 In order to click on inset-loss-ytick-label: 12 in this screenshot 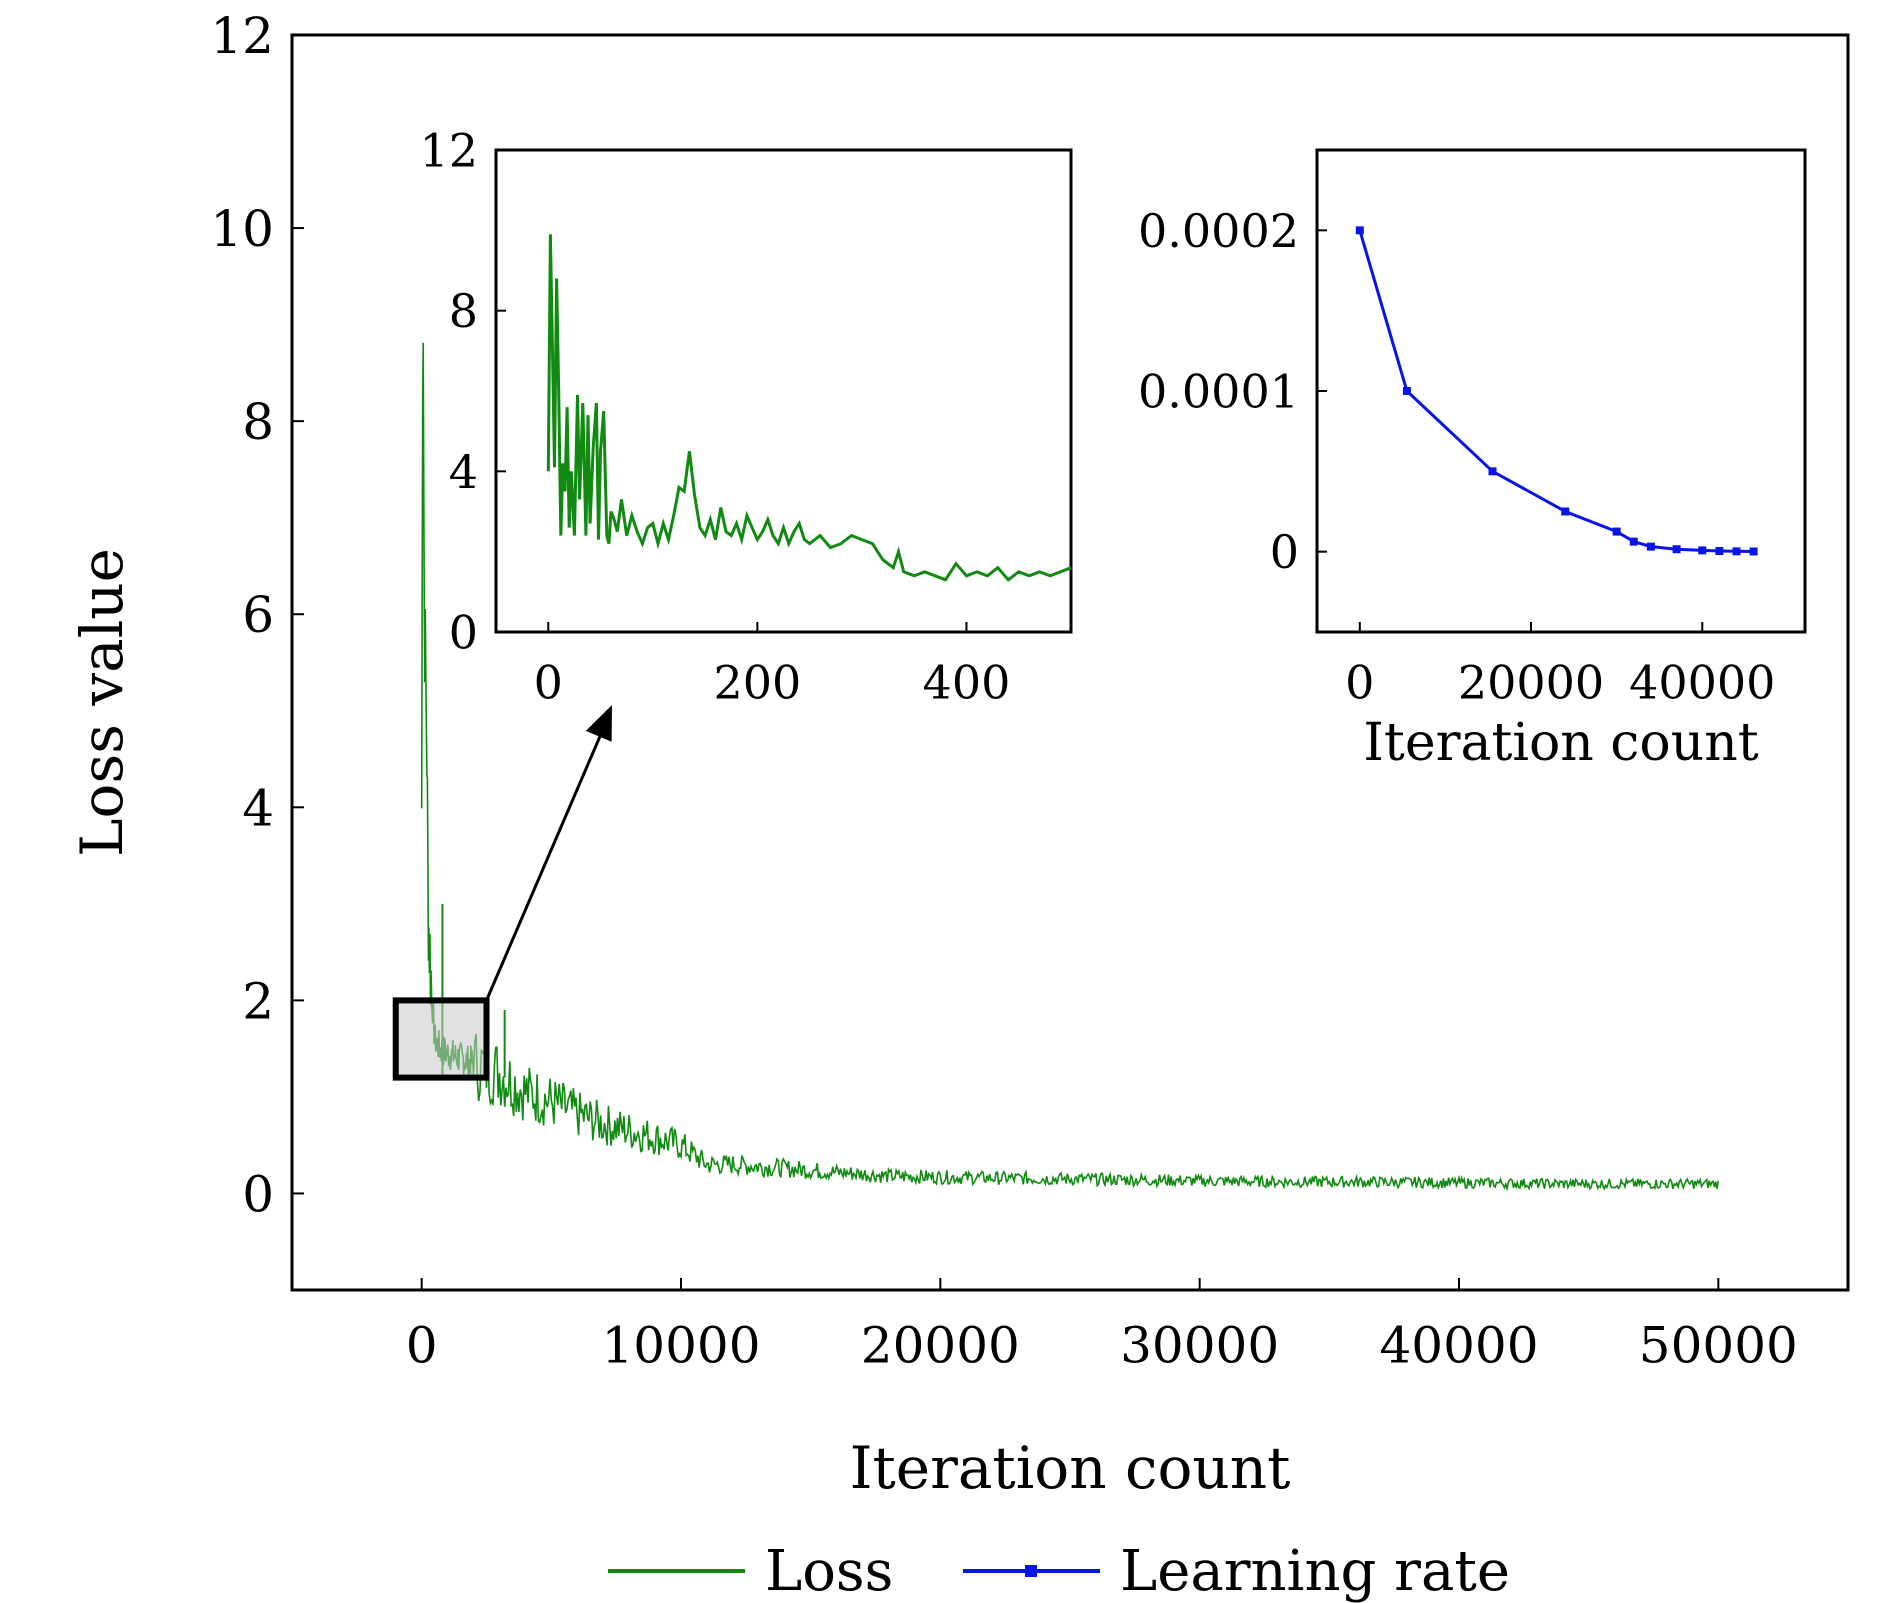, I will do `click(448, 151)`.